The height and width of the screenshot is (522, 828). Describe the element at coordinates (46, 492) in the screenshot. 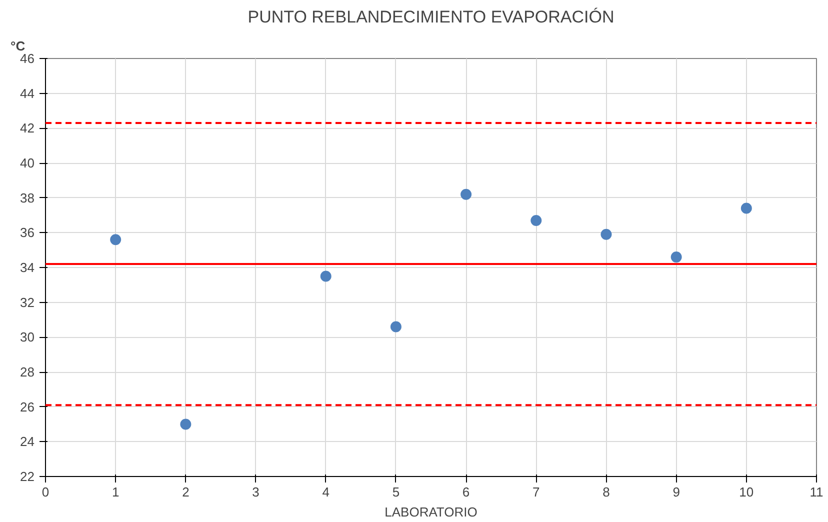

I see `x-tick-label: 0` at that location.